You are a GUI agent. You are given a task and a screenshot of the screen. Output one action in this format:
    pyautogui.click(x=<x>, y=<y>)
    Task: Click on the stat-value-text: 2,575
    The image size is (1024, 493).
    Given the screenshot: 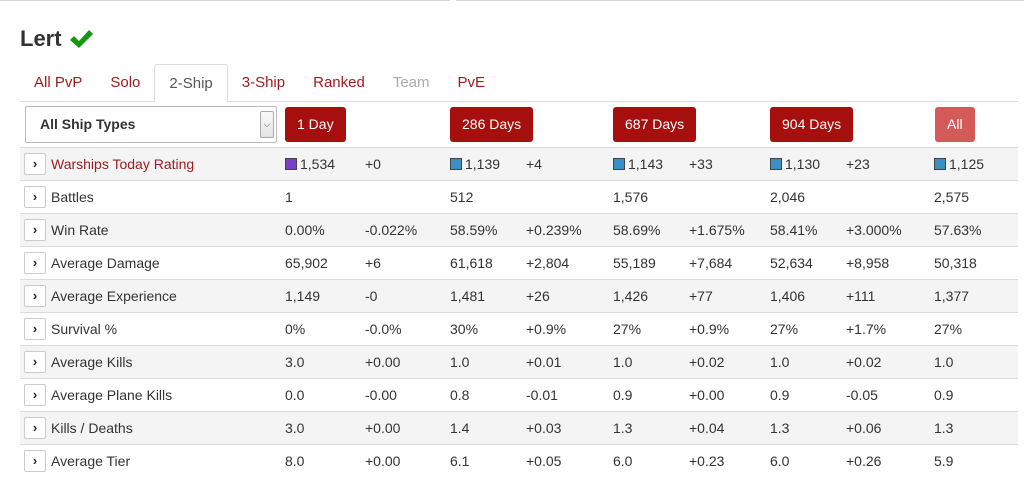 What is the action you would take?
    pyautogui.click(x=952, y=197)
    